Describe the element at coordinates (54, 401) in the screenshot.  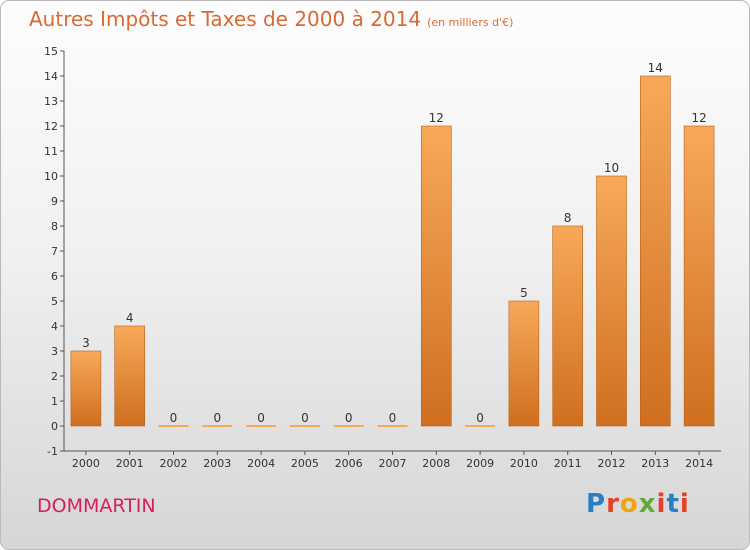
I see `y-tick-label: 1` at that location.